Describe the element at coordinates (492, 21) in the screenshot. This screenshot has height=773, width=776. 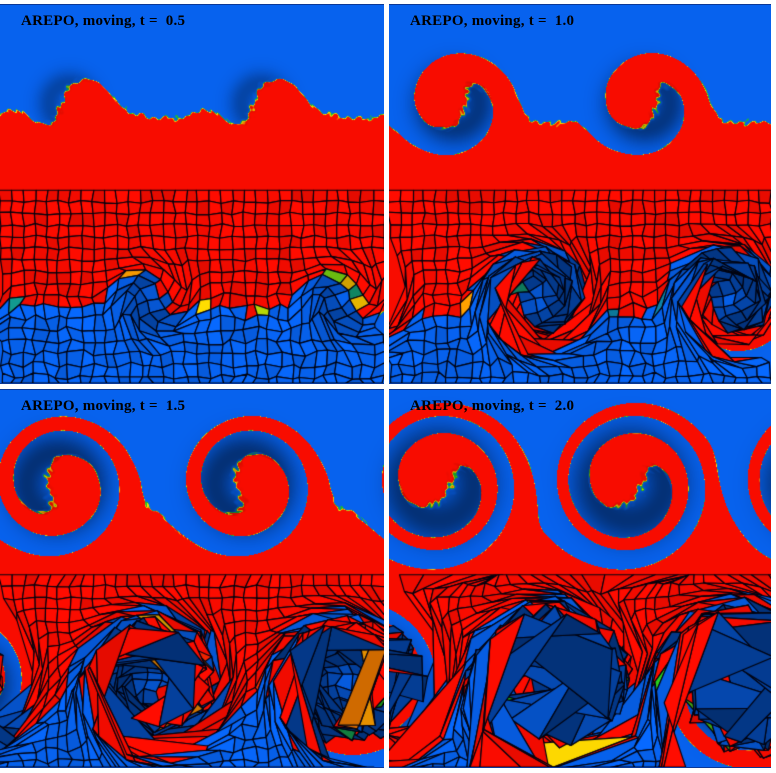
I see `panel-time-label: AREPO, moving, t = 1.0` at that location.